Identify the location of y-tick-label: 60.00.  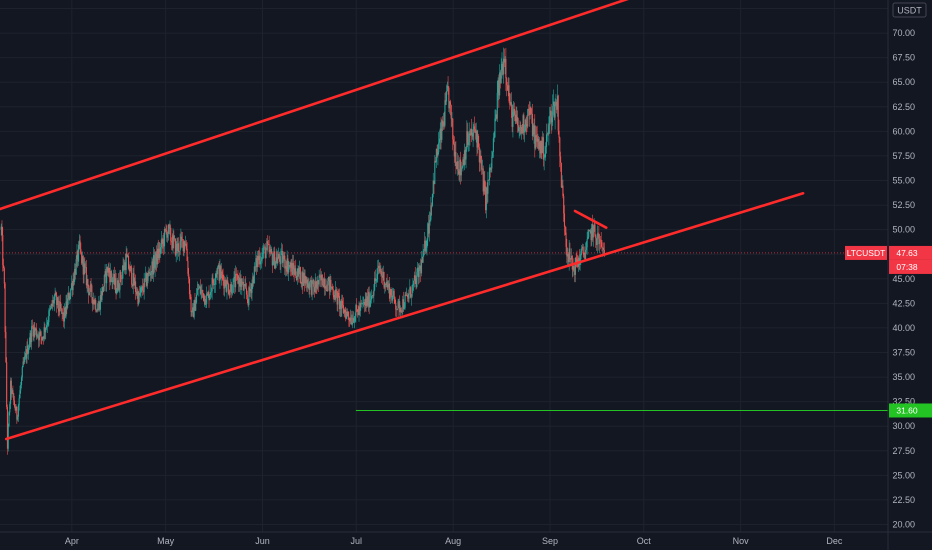
(903, 131).